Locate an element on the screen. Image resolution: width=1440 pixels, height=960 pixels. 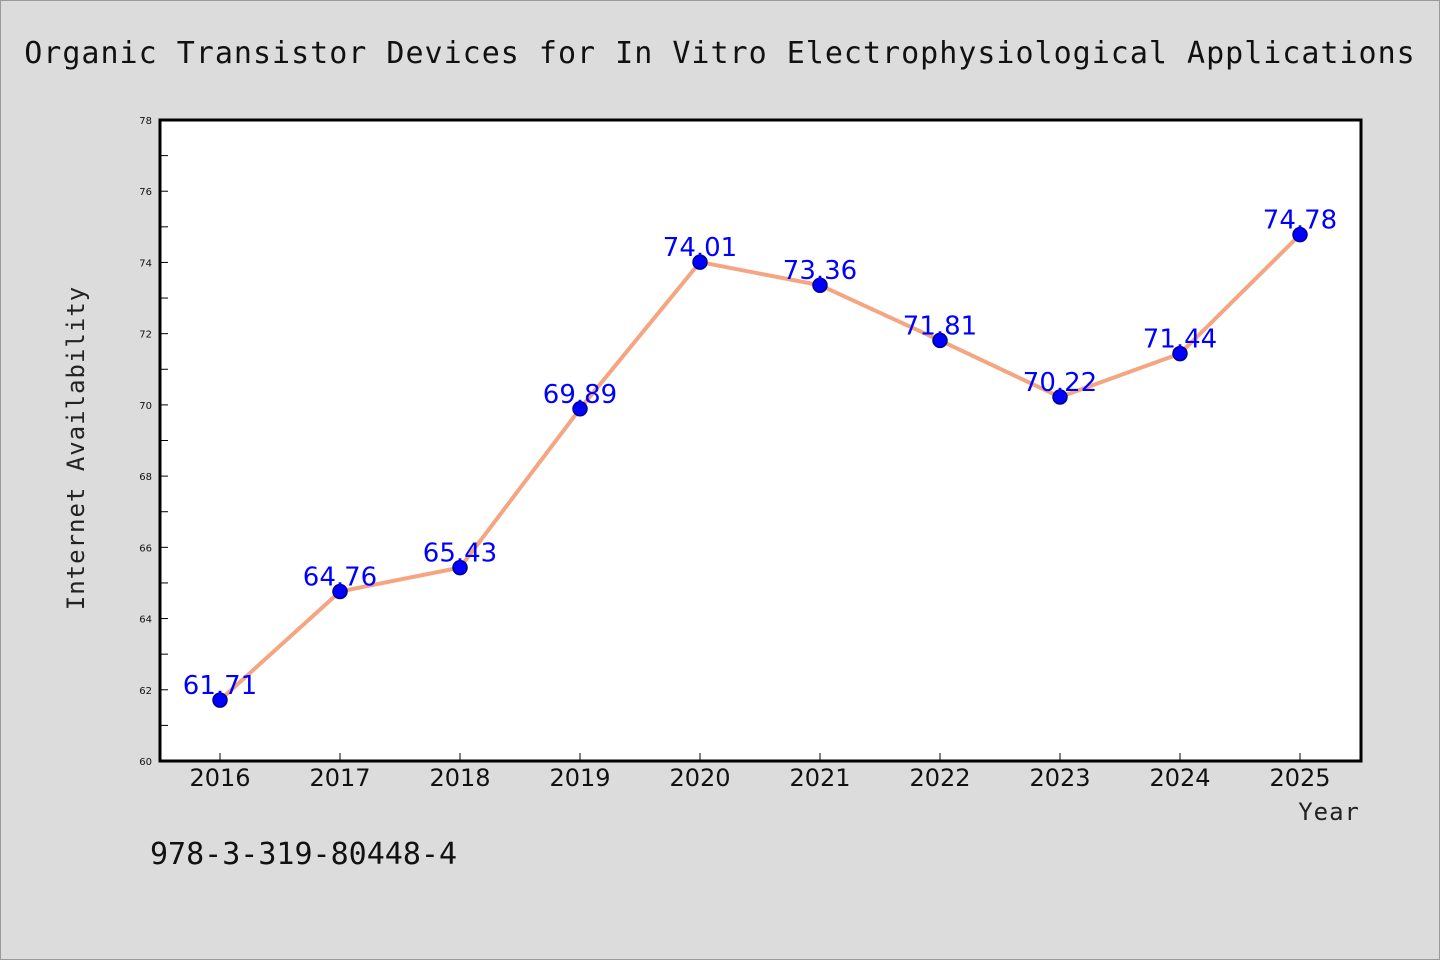
x-tick-label: 2020 is located at coordinates (699, 778).